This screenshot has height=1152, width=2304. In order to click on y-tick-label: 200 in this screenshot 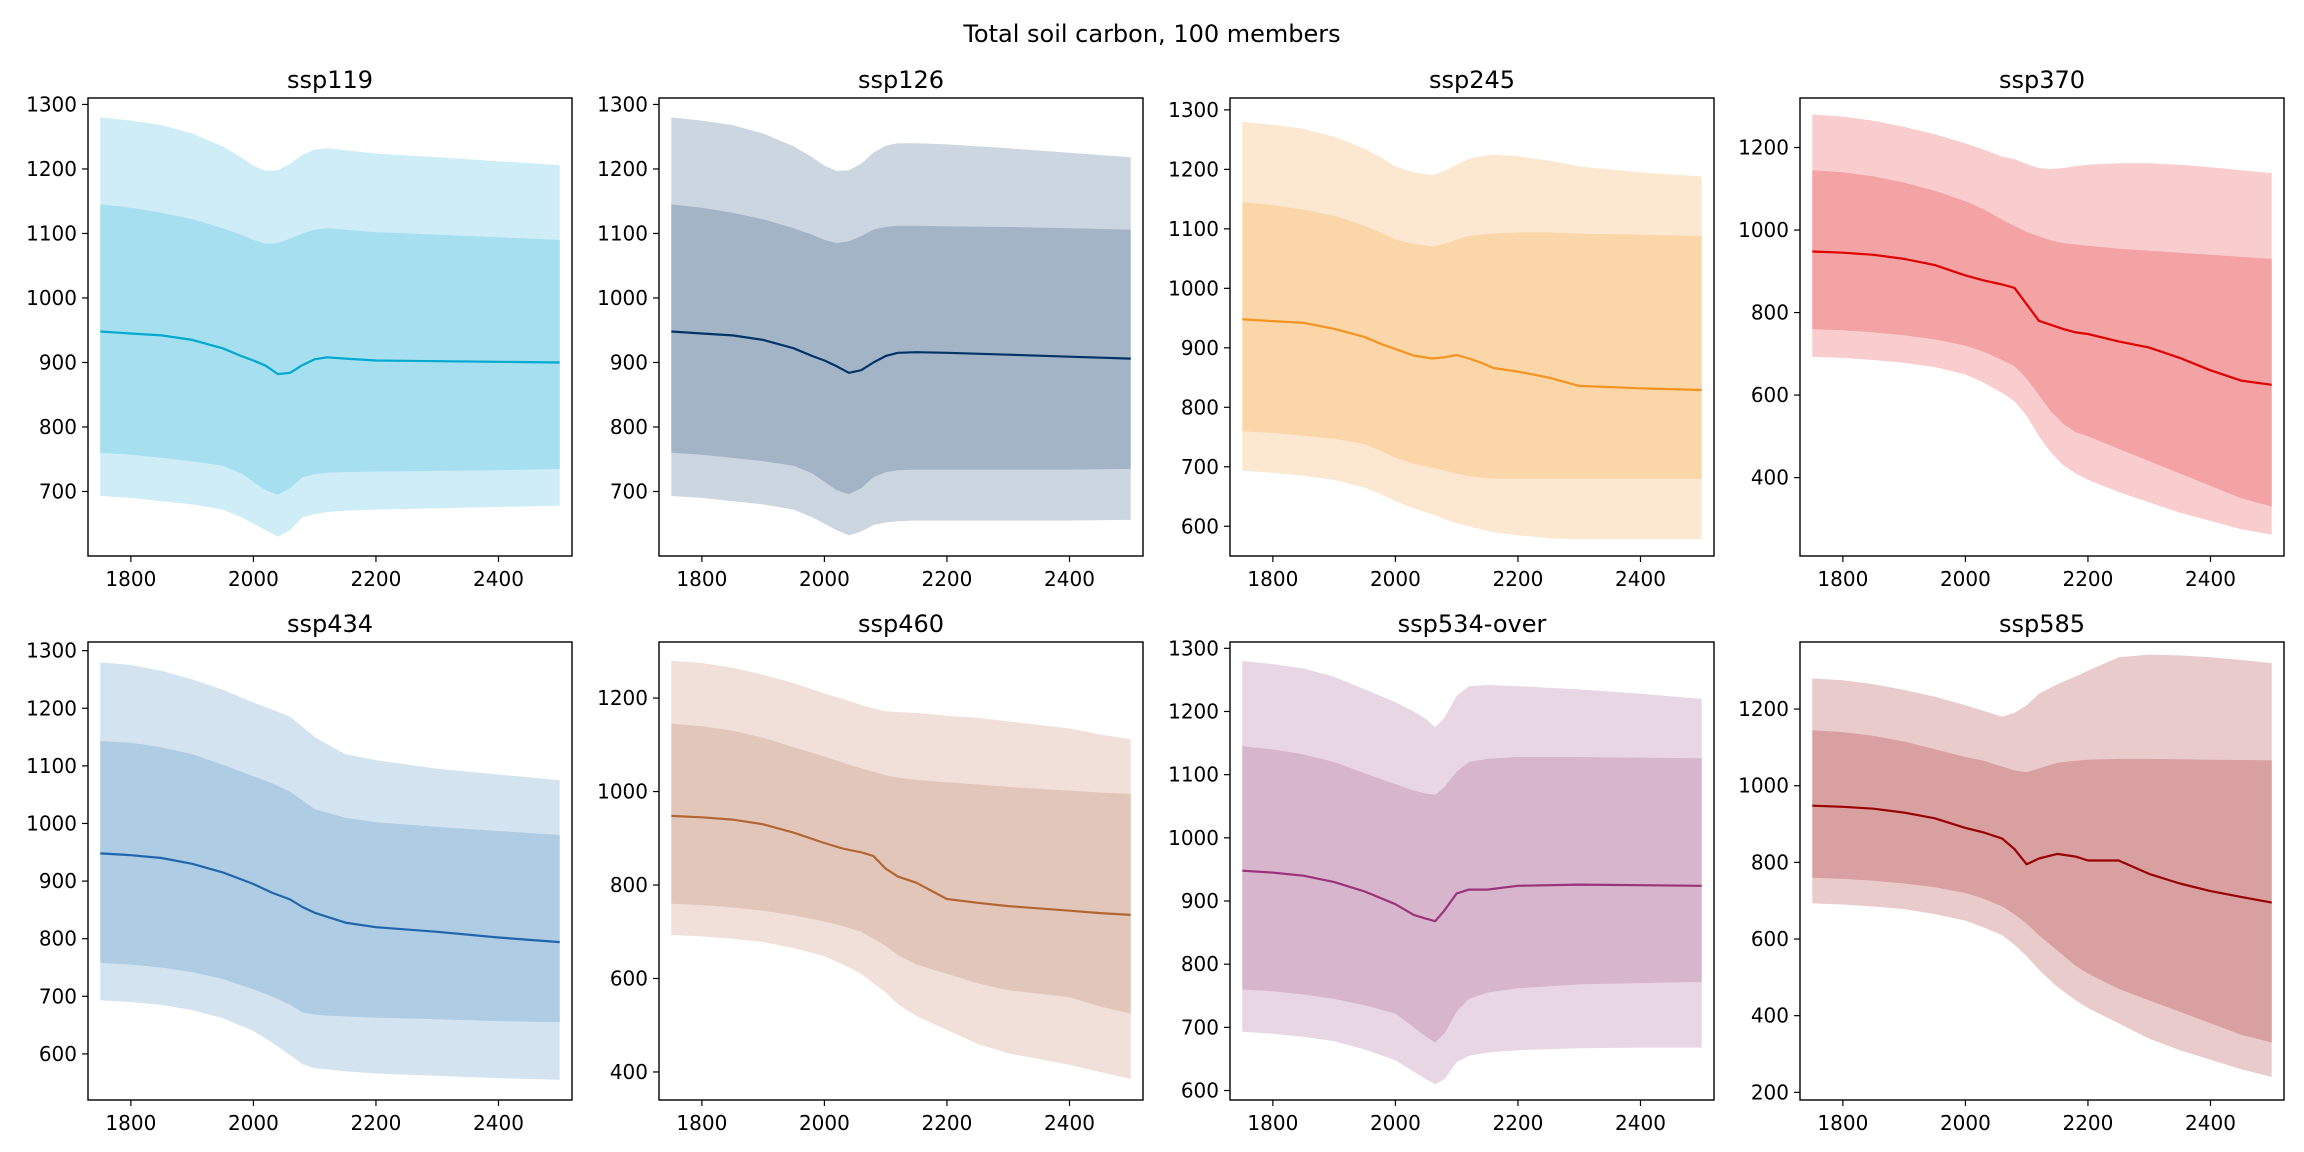, I will do `click(1770, 1092)`.